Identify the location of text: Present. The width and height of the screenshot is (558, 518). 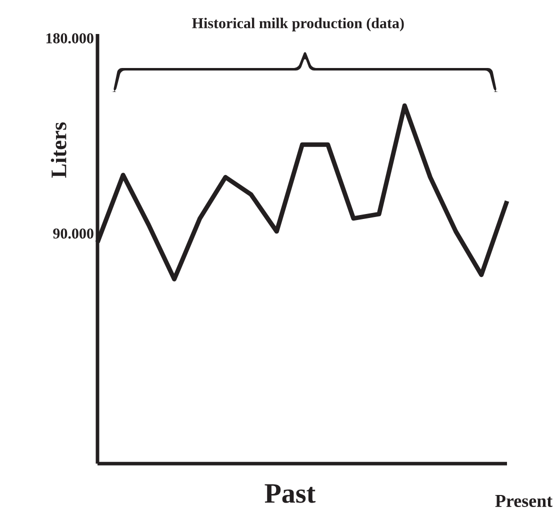
(524, 501).